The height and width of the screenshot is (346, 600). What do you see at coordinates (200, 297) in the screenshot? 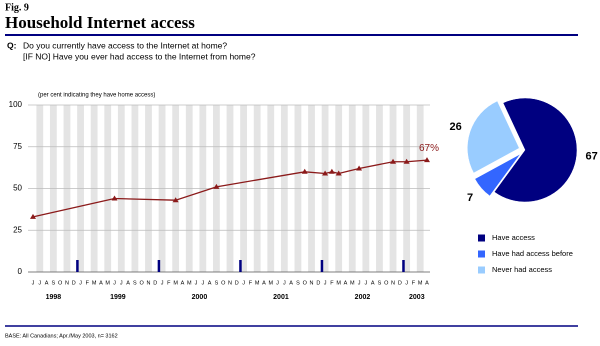
I see `year-label: 2000` at bounding box center [200, 297].